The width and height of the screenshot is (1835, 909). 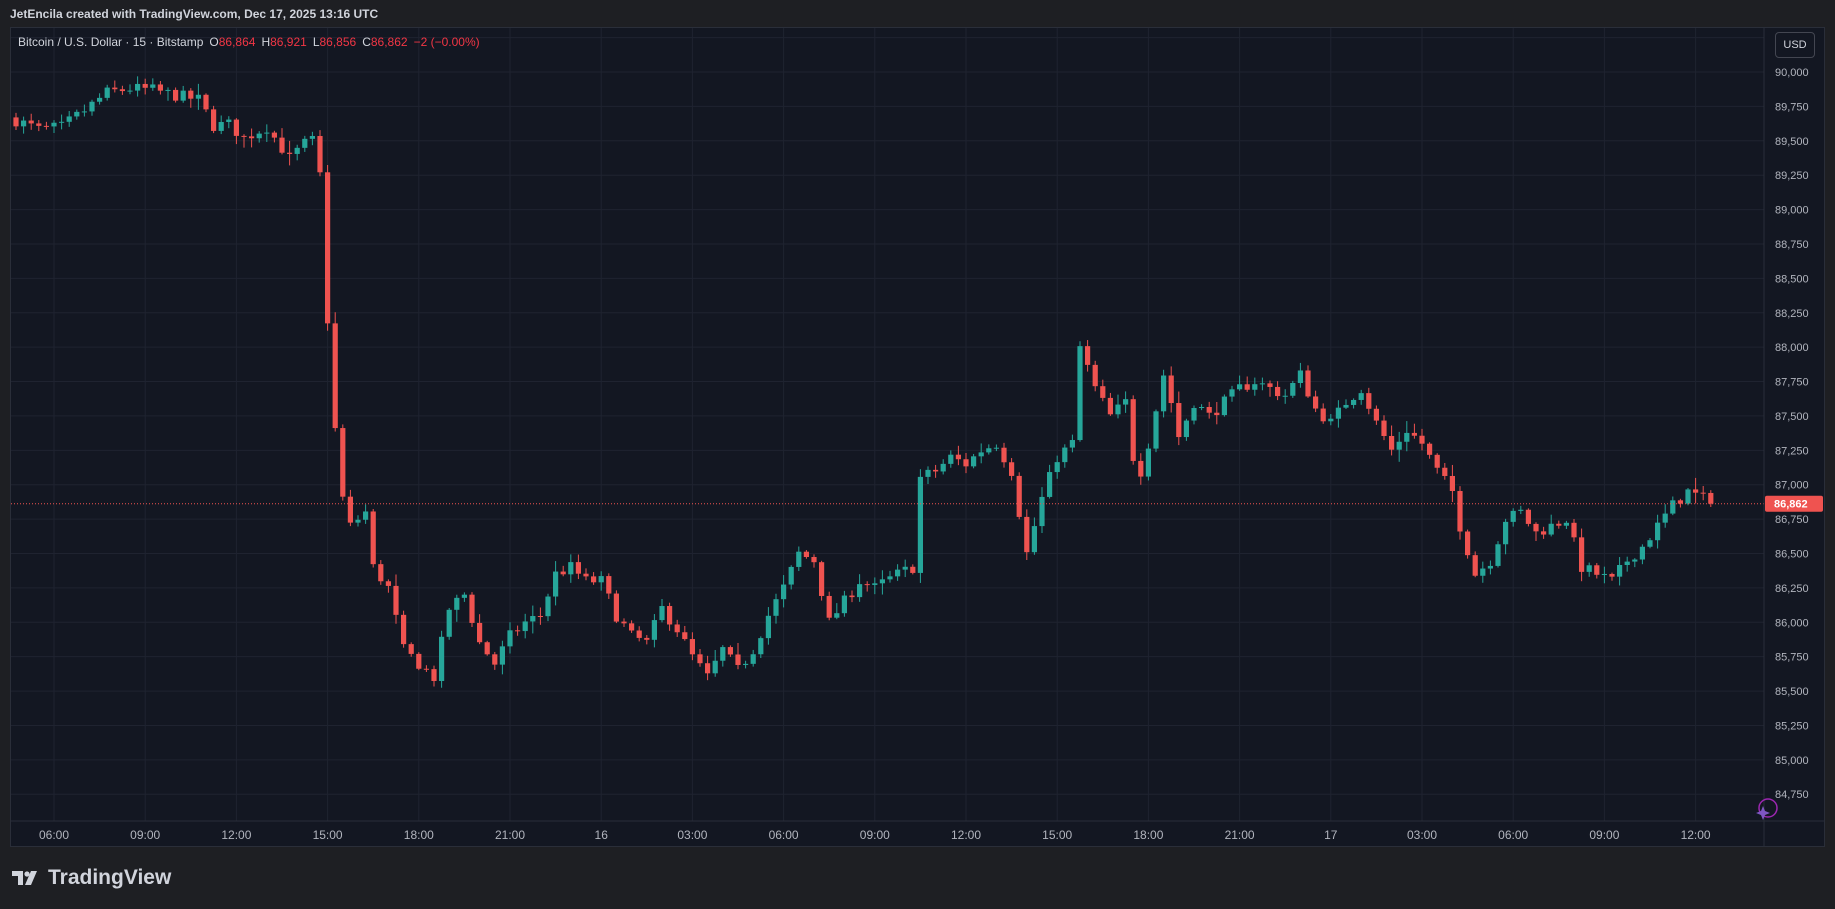 What do you see at coordinates (1767, 809) in the screenshot?
I see `sparkle-icon` at bounding box center [1767, 809].